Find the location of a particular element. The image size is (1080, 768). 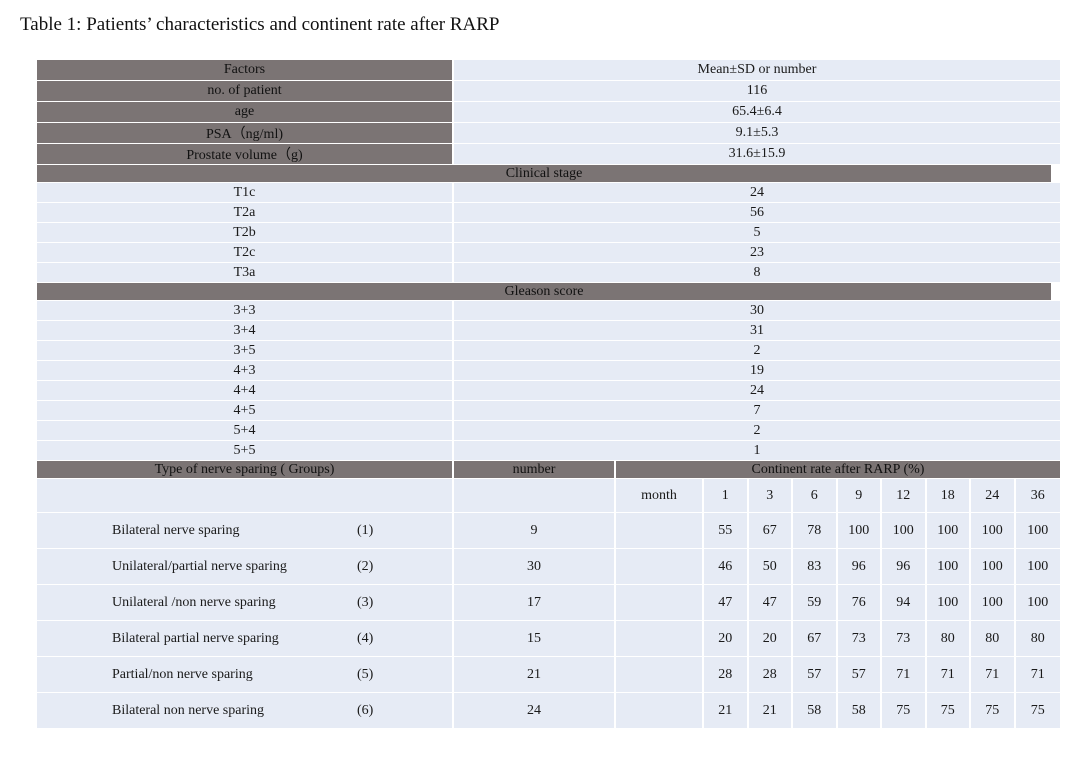

table-row: 4+3 19 is located at coordinates (548, 371).